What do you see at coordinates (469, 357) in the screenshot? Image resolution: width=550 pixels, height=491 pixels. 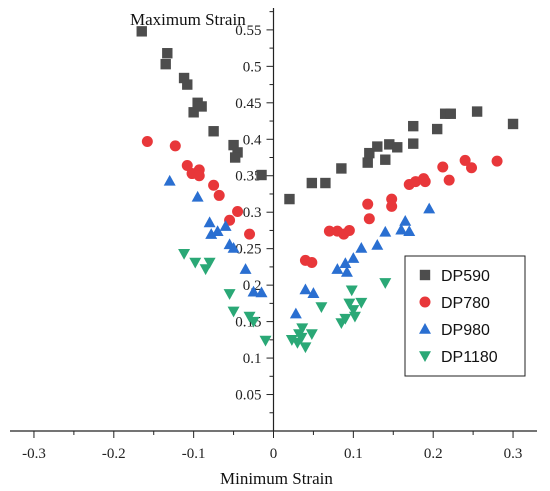 I see `legend-label: DP1180` at bounding box center [469, 357].